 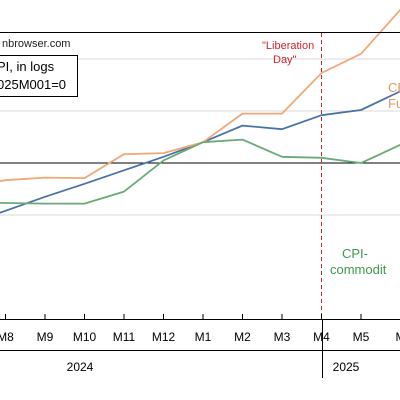 I want to click on x-tick-label-M4: M4, so click(x=321, y=337).